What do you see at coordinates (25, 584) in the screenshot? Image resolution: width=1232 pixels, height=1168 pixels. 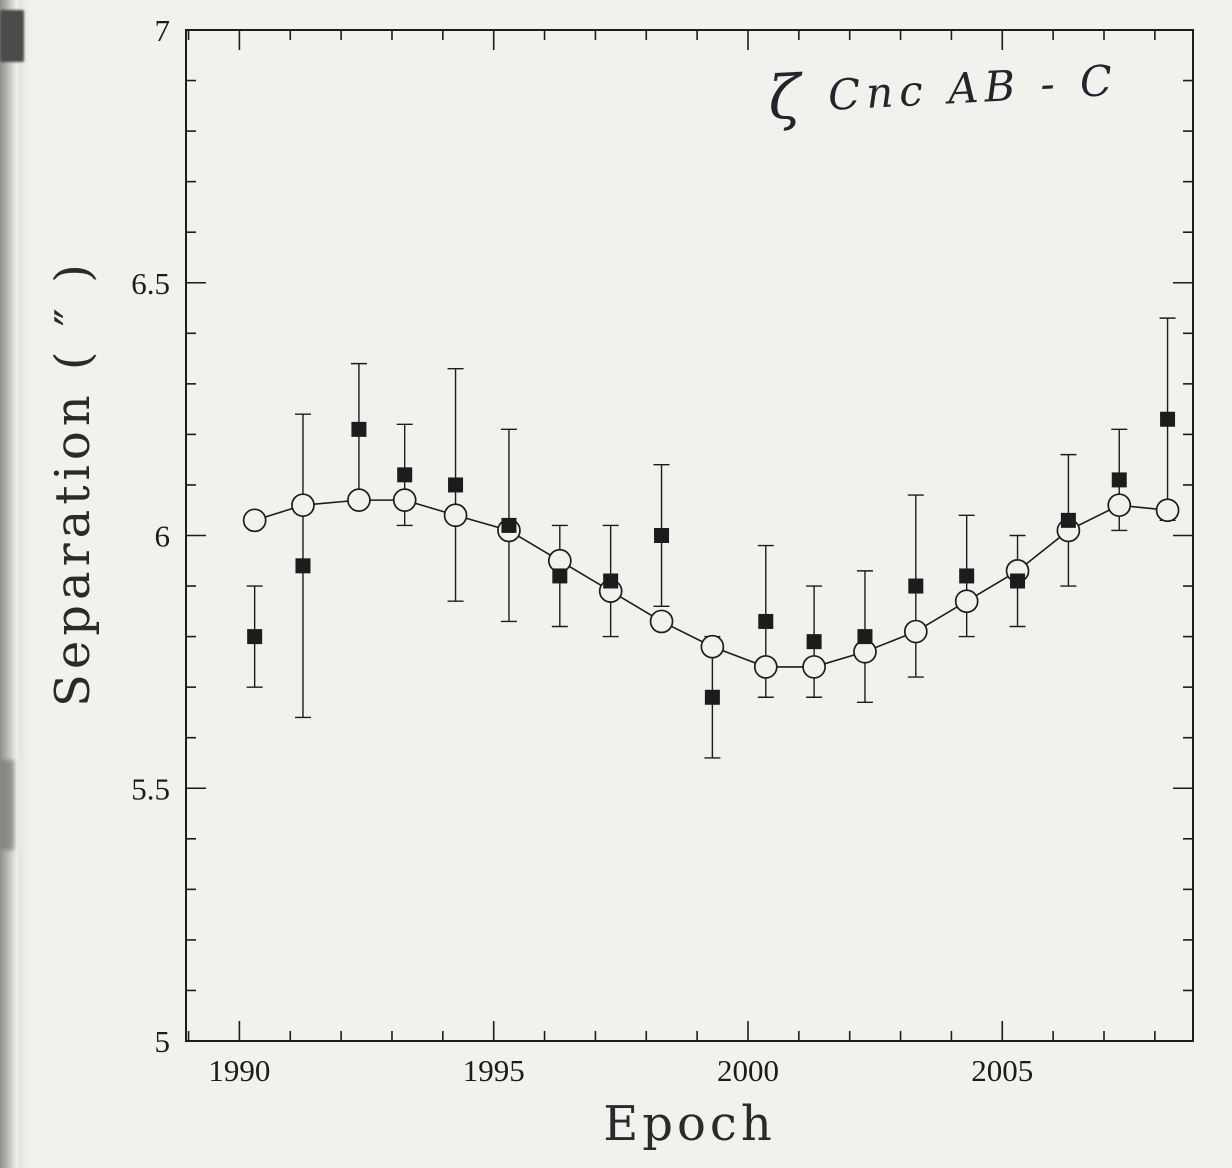 I see `scan-left-edge-fade` at bounding box center [25, 584].